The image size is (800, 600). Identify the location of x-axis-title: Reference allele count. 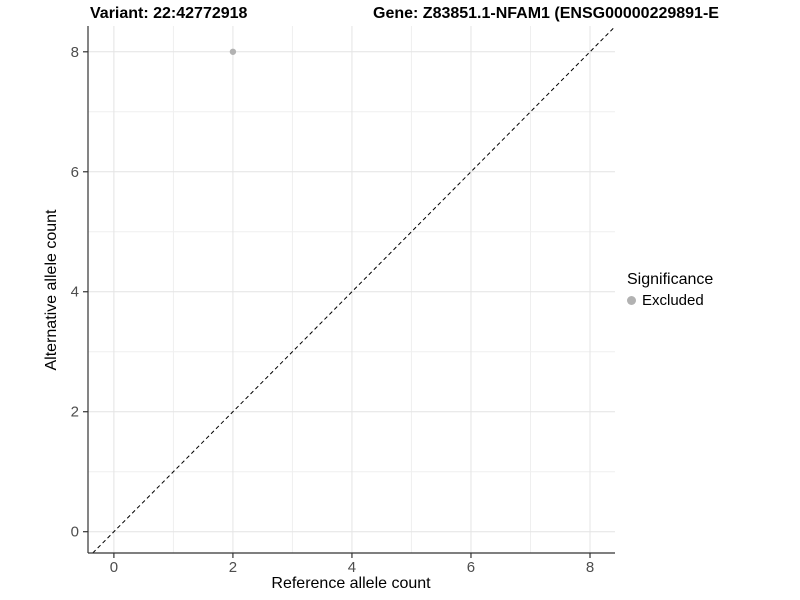
(351, 583).